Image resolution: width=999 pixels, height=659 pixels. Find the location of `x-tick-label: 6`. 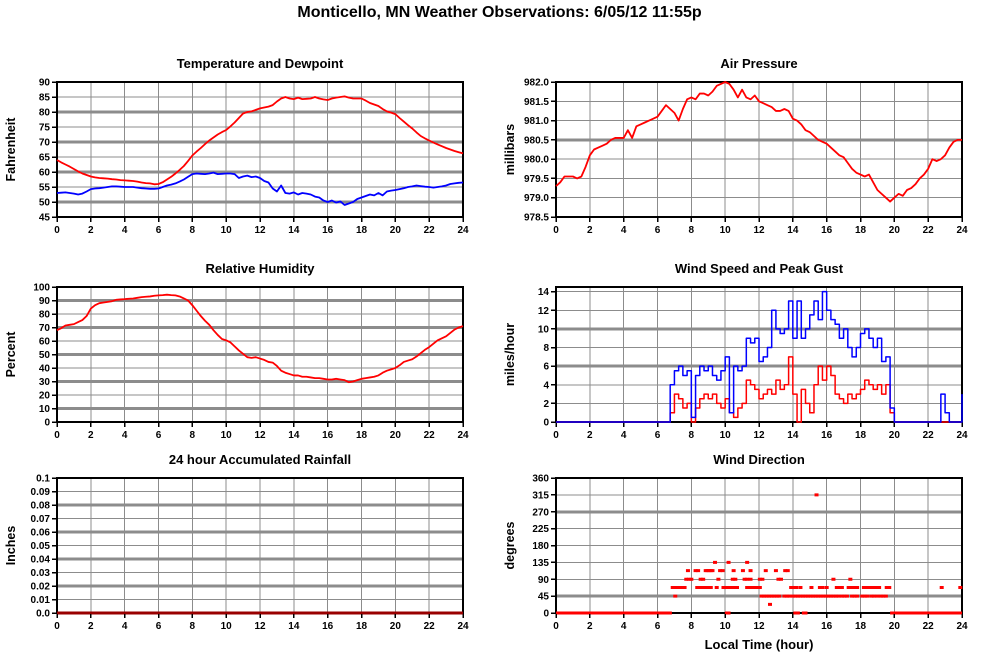

x-tick-label: 6 is located at coordinates (658, 626).